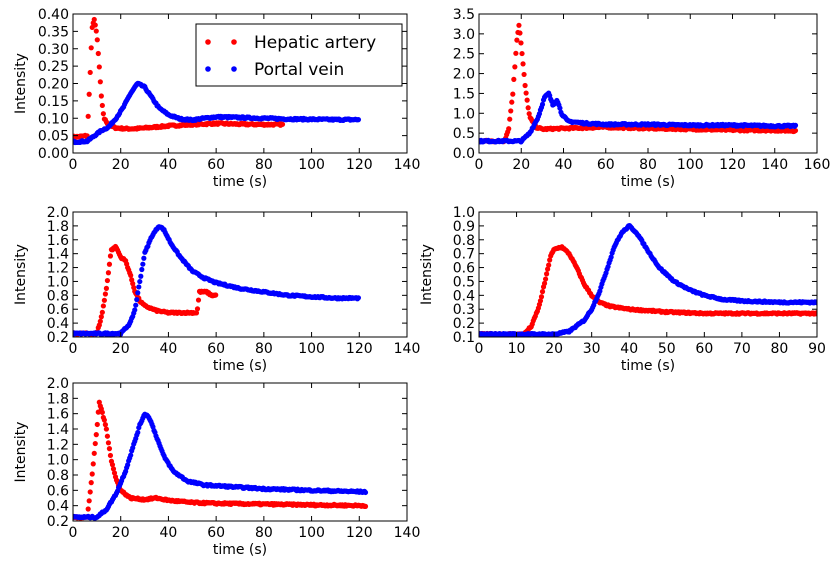 Image resolution: width=834 pixels, height=570 pixels. I want to click on x-tick-label: 100, so click(690, 165).